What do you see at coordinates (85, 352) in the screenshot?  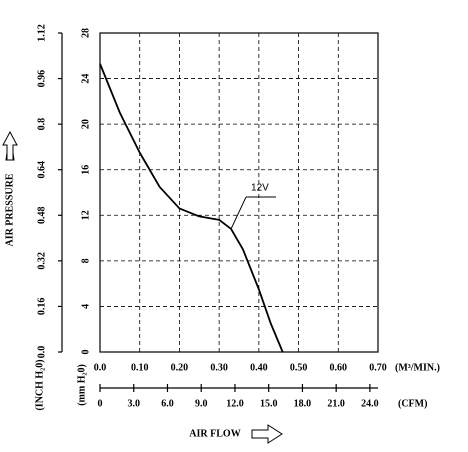 I see `y-tick-label: 0` at bounding box center [85, 352].